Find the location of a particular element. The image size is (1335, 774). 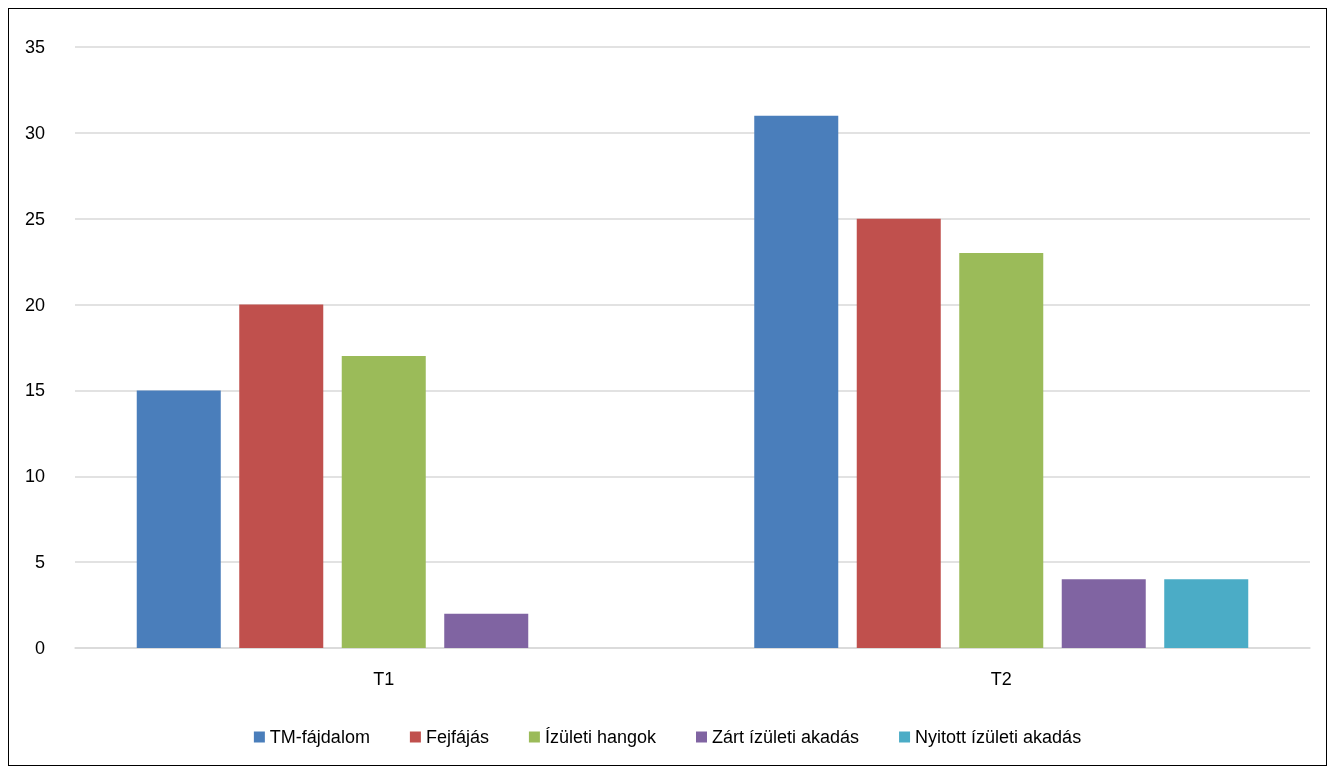

y-tick-label: 0 is located at coordinates (39, 648).